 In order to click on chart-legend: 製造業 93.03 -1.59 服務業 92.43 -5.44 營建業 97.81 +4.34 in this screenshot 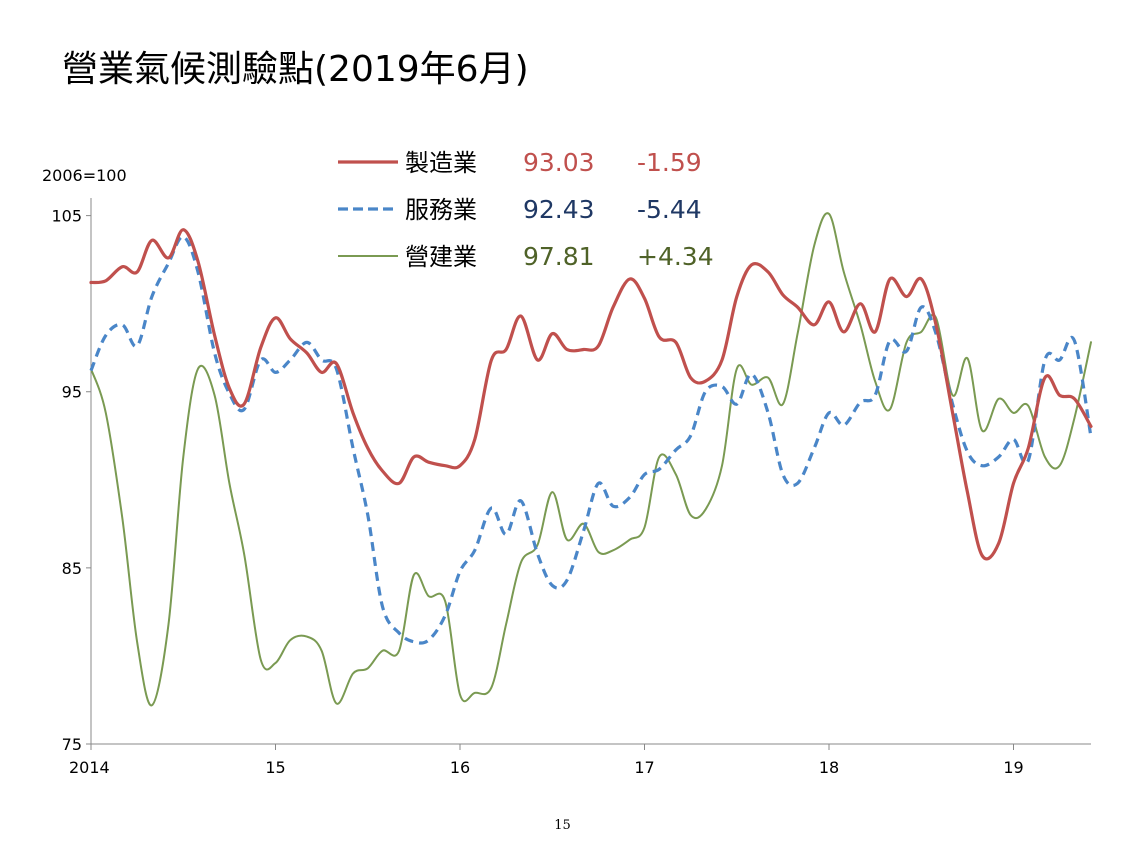, I will do `click(526, 209)`.